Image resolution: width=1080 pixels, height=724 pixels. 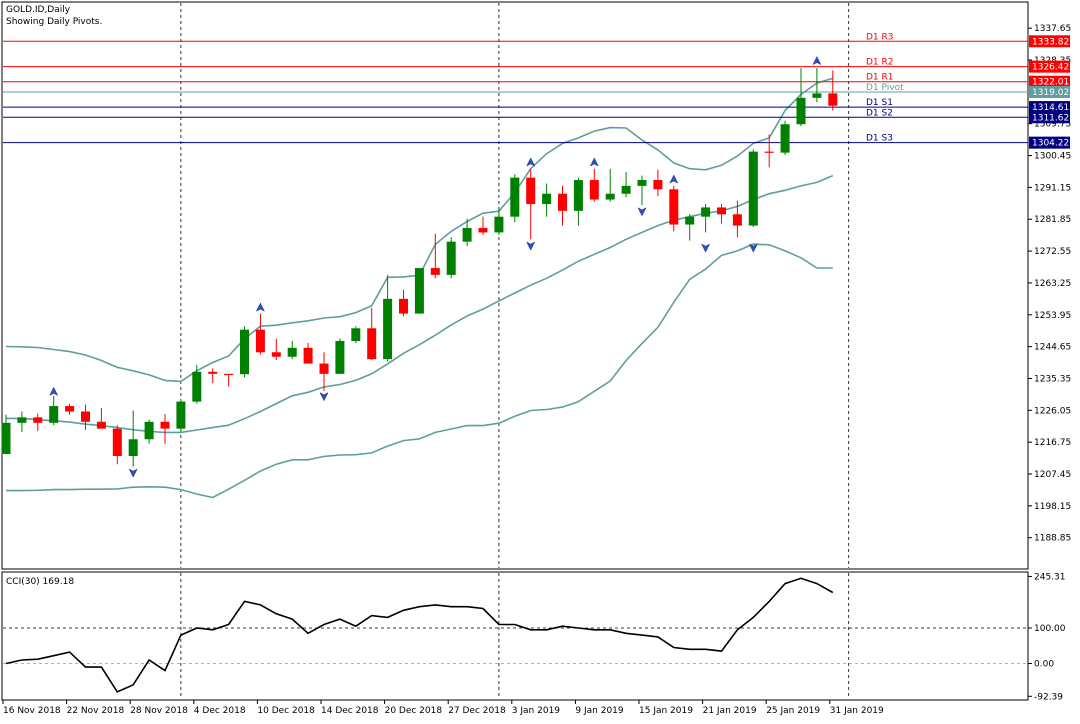 What do you see at coordinates (1052, 125) in the screenshot?
I see `price-tick-label: 1309.75` at bounding box center [1052, 125].